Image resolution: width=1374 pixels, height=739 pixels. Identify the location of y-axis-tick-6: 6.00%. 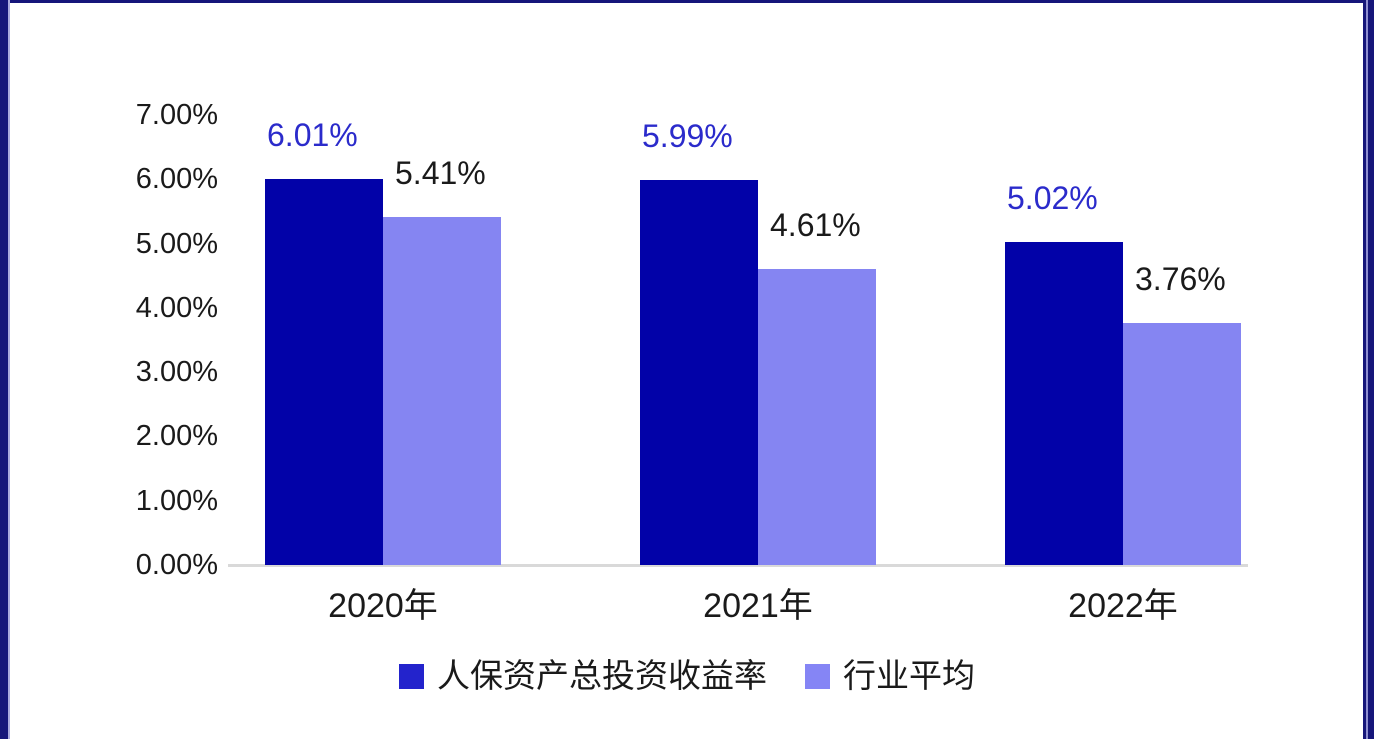
(176, 179).